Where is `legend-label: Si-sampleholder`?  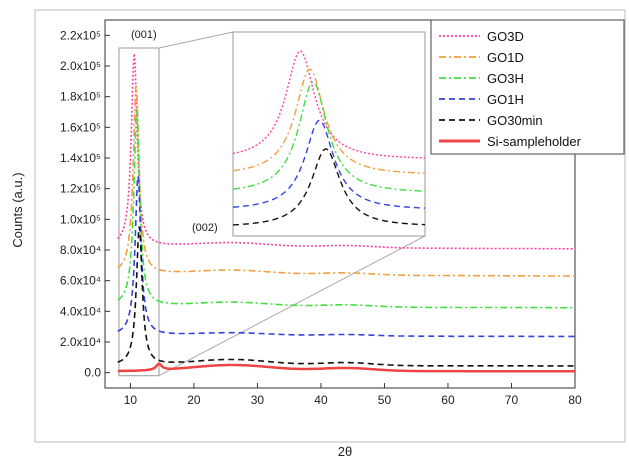
legend-label: Si-sampleholder is located at coordinates (534, 141).